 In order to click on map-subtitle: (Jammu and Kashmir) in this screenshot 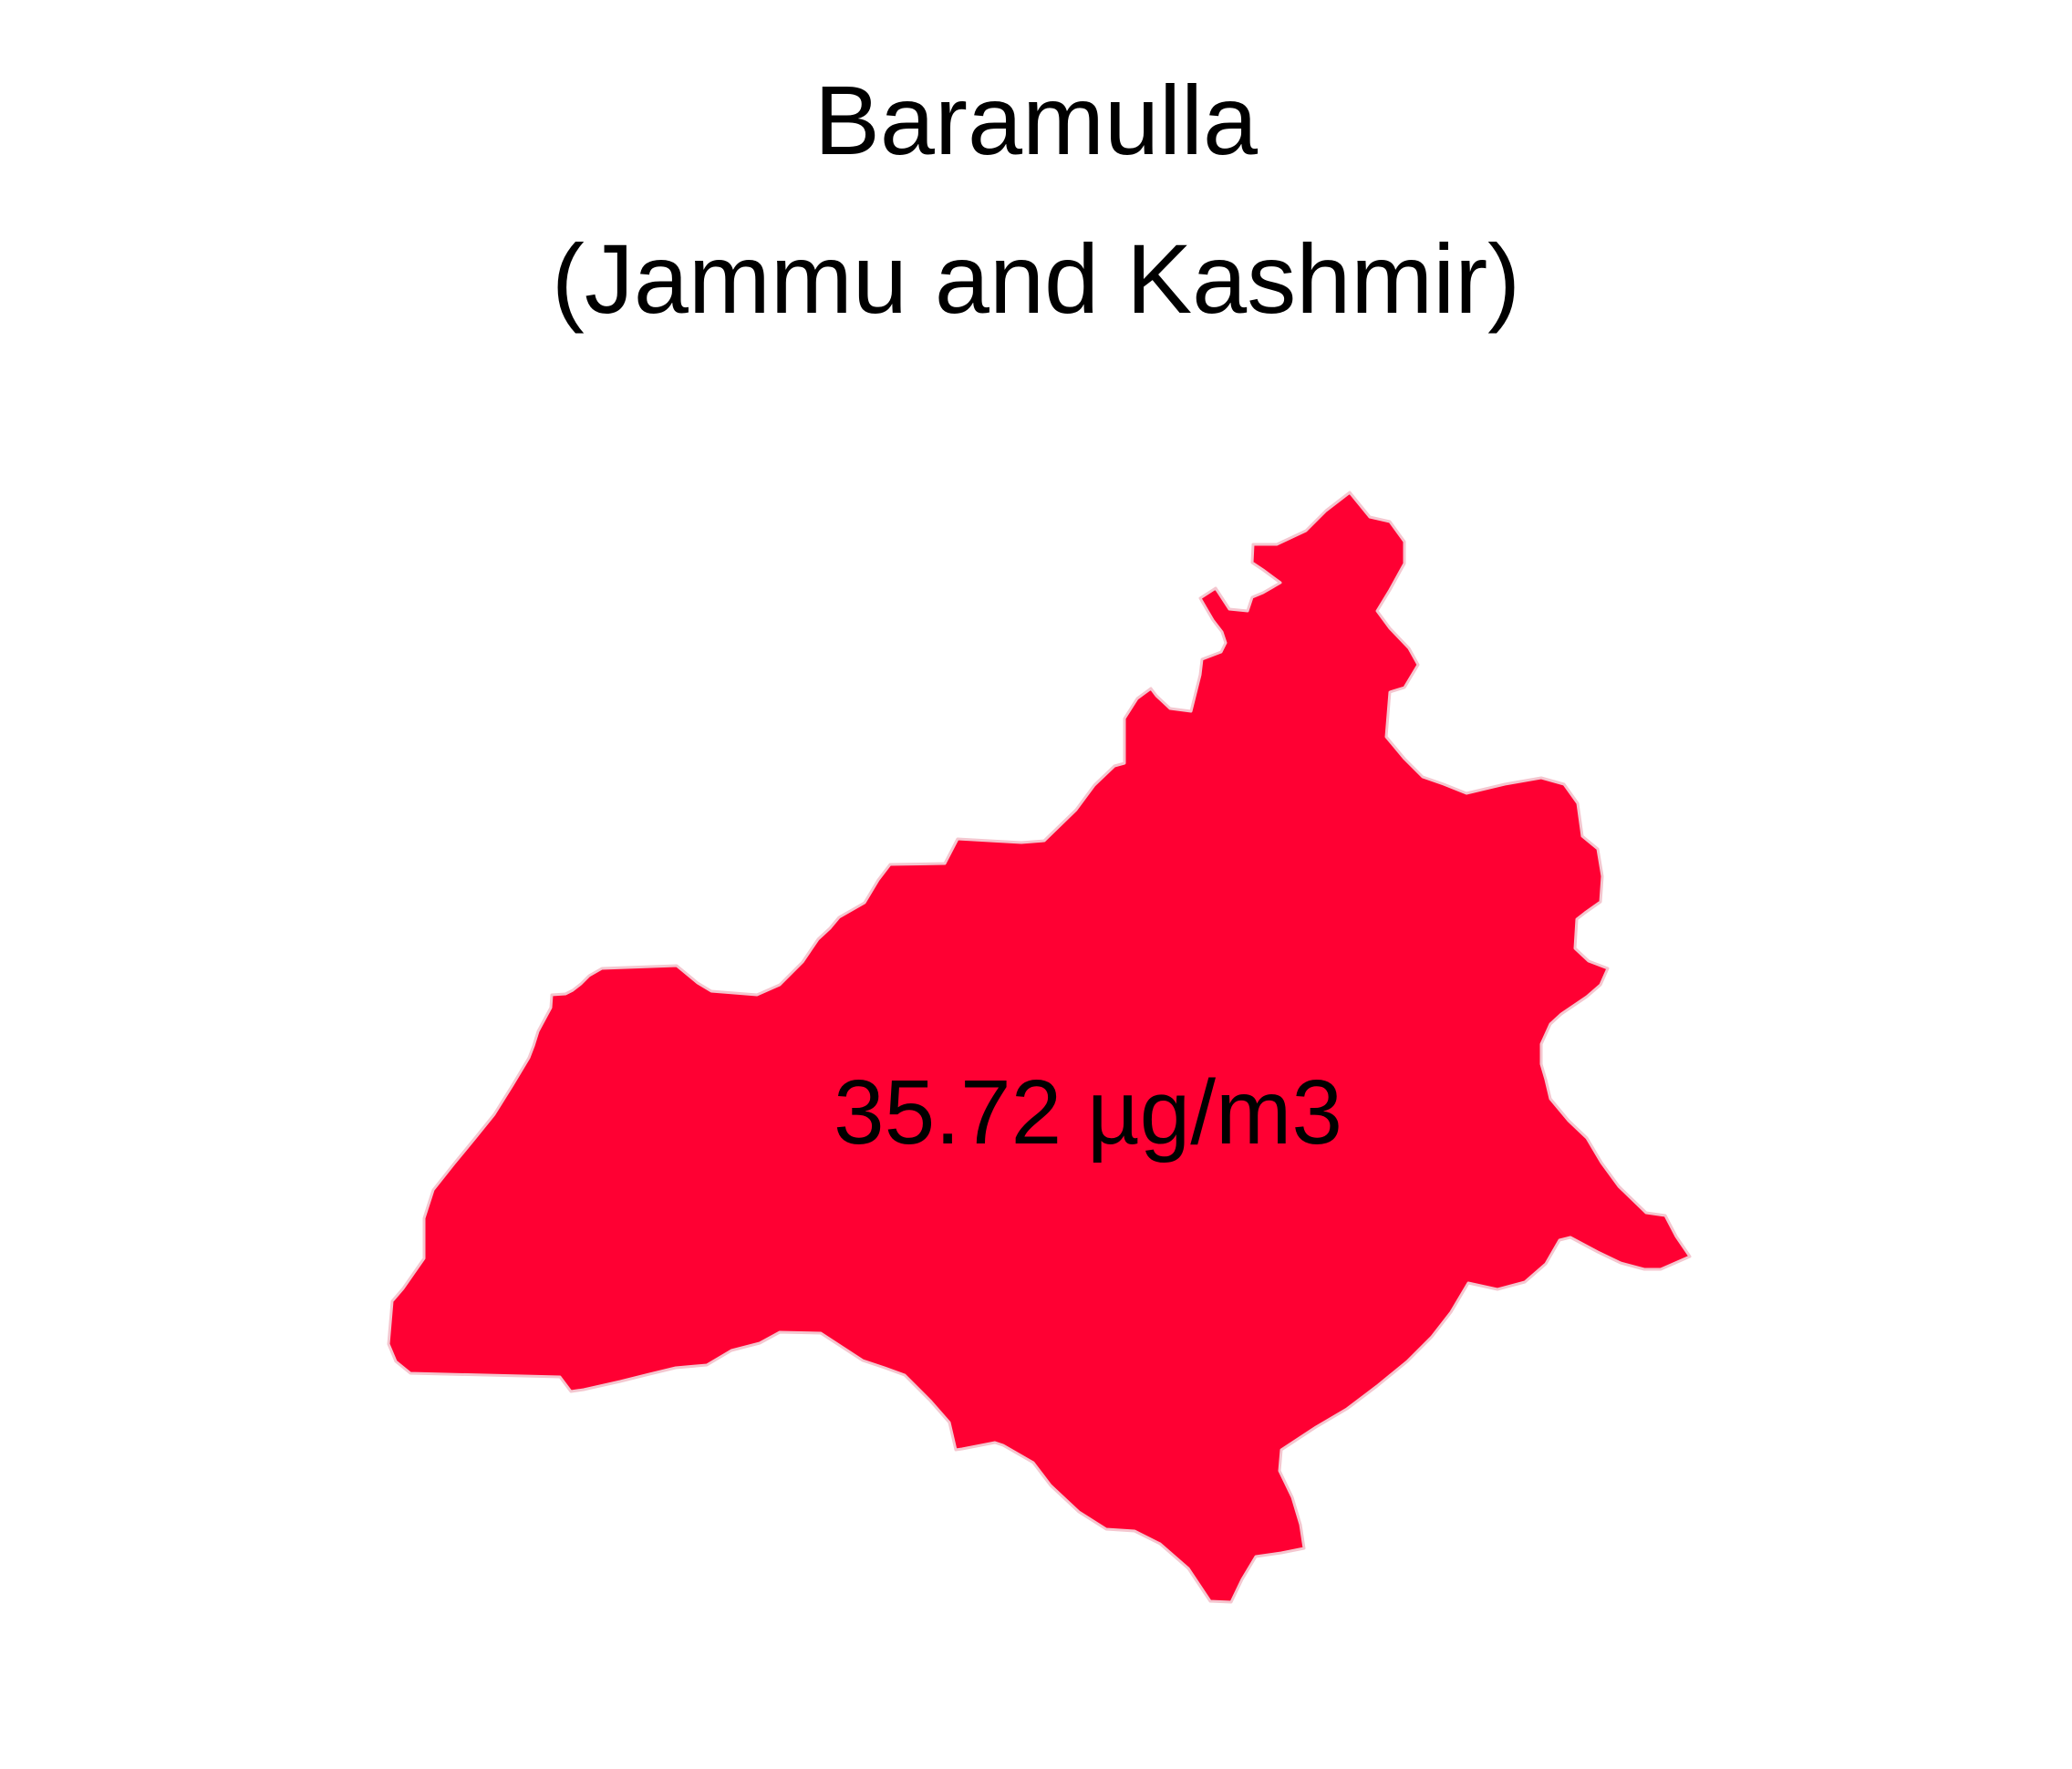, I will do `click(1036, 278)`.